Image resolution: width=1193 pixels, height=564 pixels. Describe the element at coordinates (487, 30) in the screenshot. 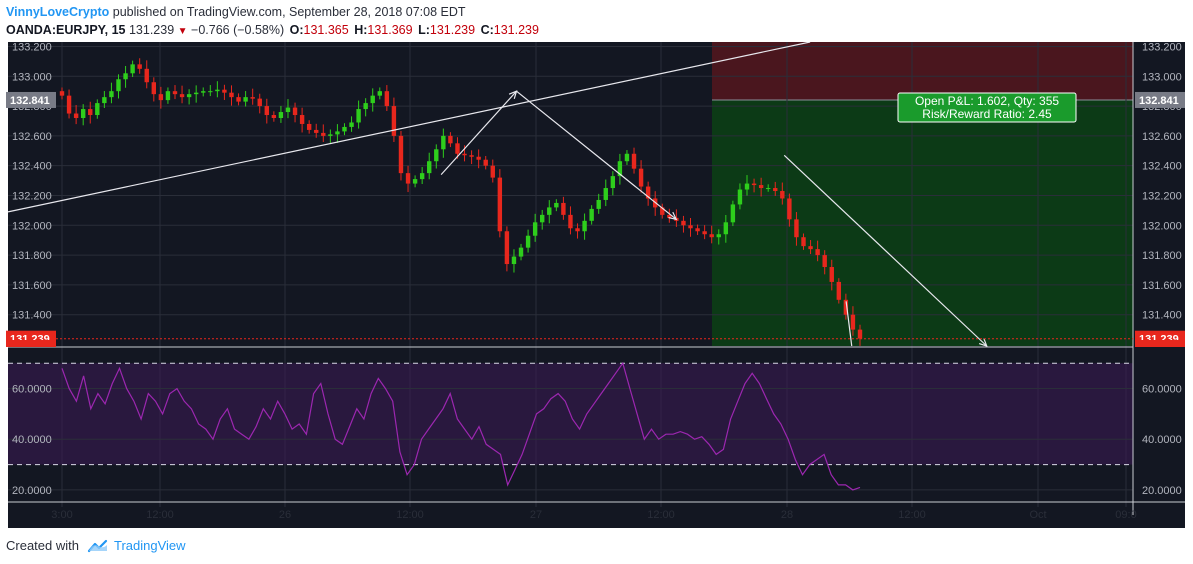

I see `close-label: C:` at that location.